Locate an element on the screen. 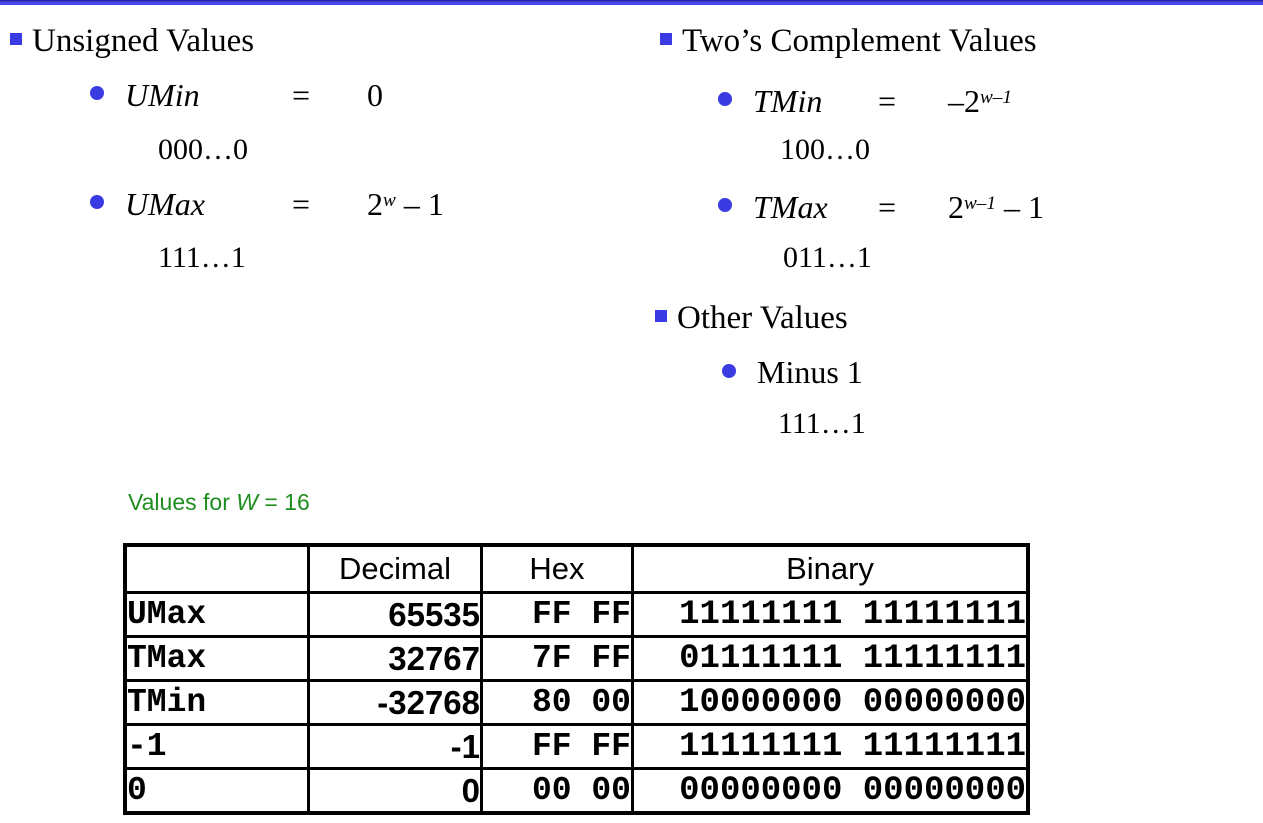 The image size is (1263, 823). table-row: -1 -1 FF FF 11111111 11111111 is located at coordinates (576, 746).